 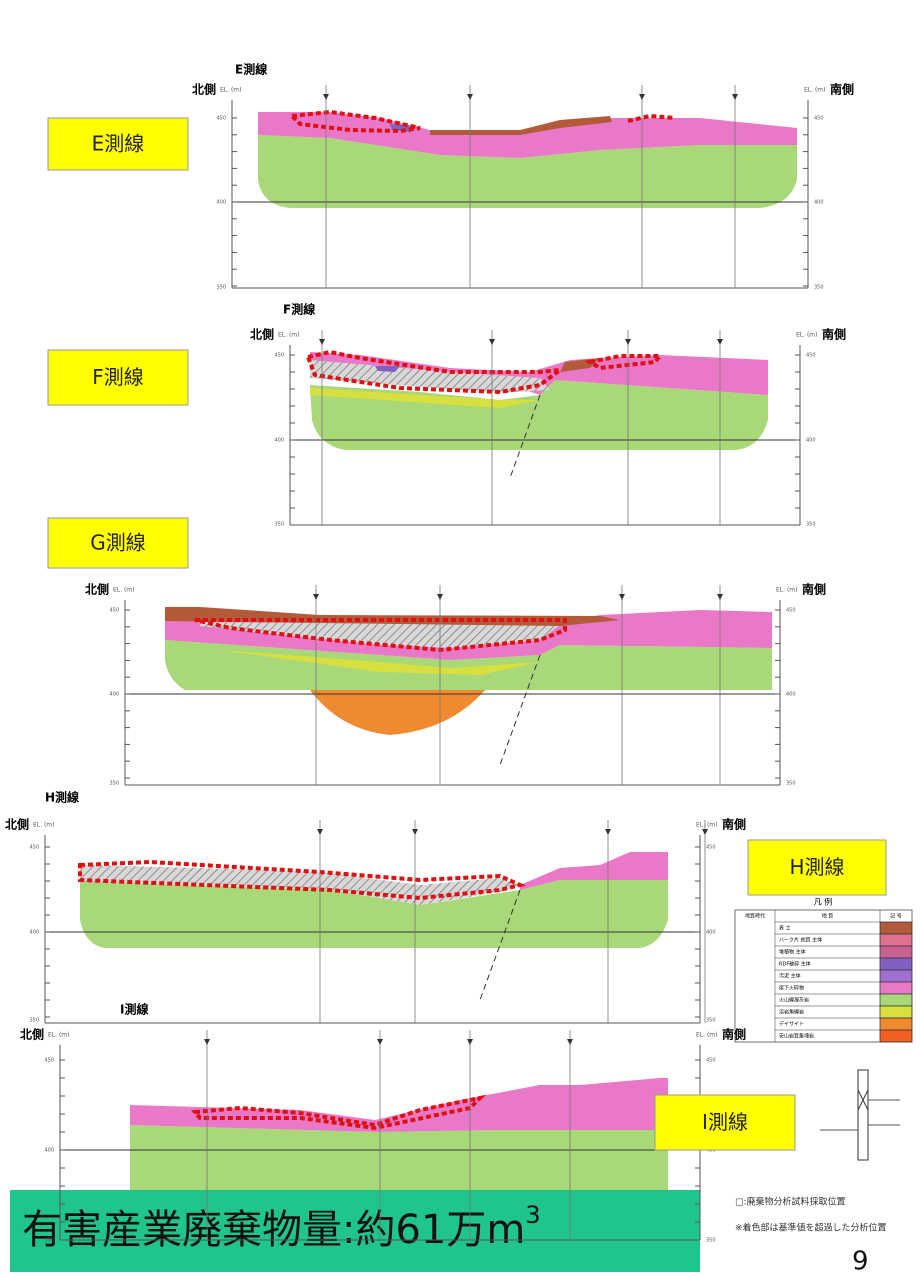 I want to click on legend-row: 汚泥 主体, so click(x=790, y=976).